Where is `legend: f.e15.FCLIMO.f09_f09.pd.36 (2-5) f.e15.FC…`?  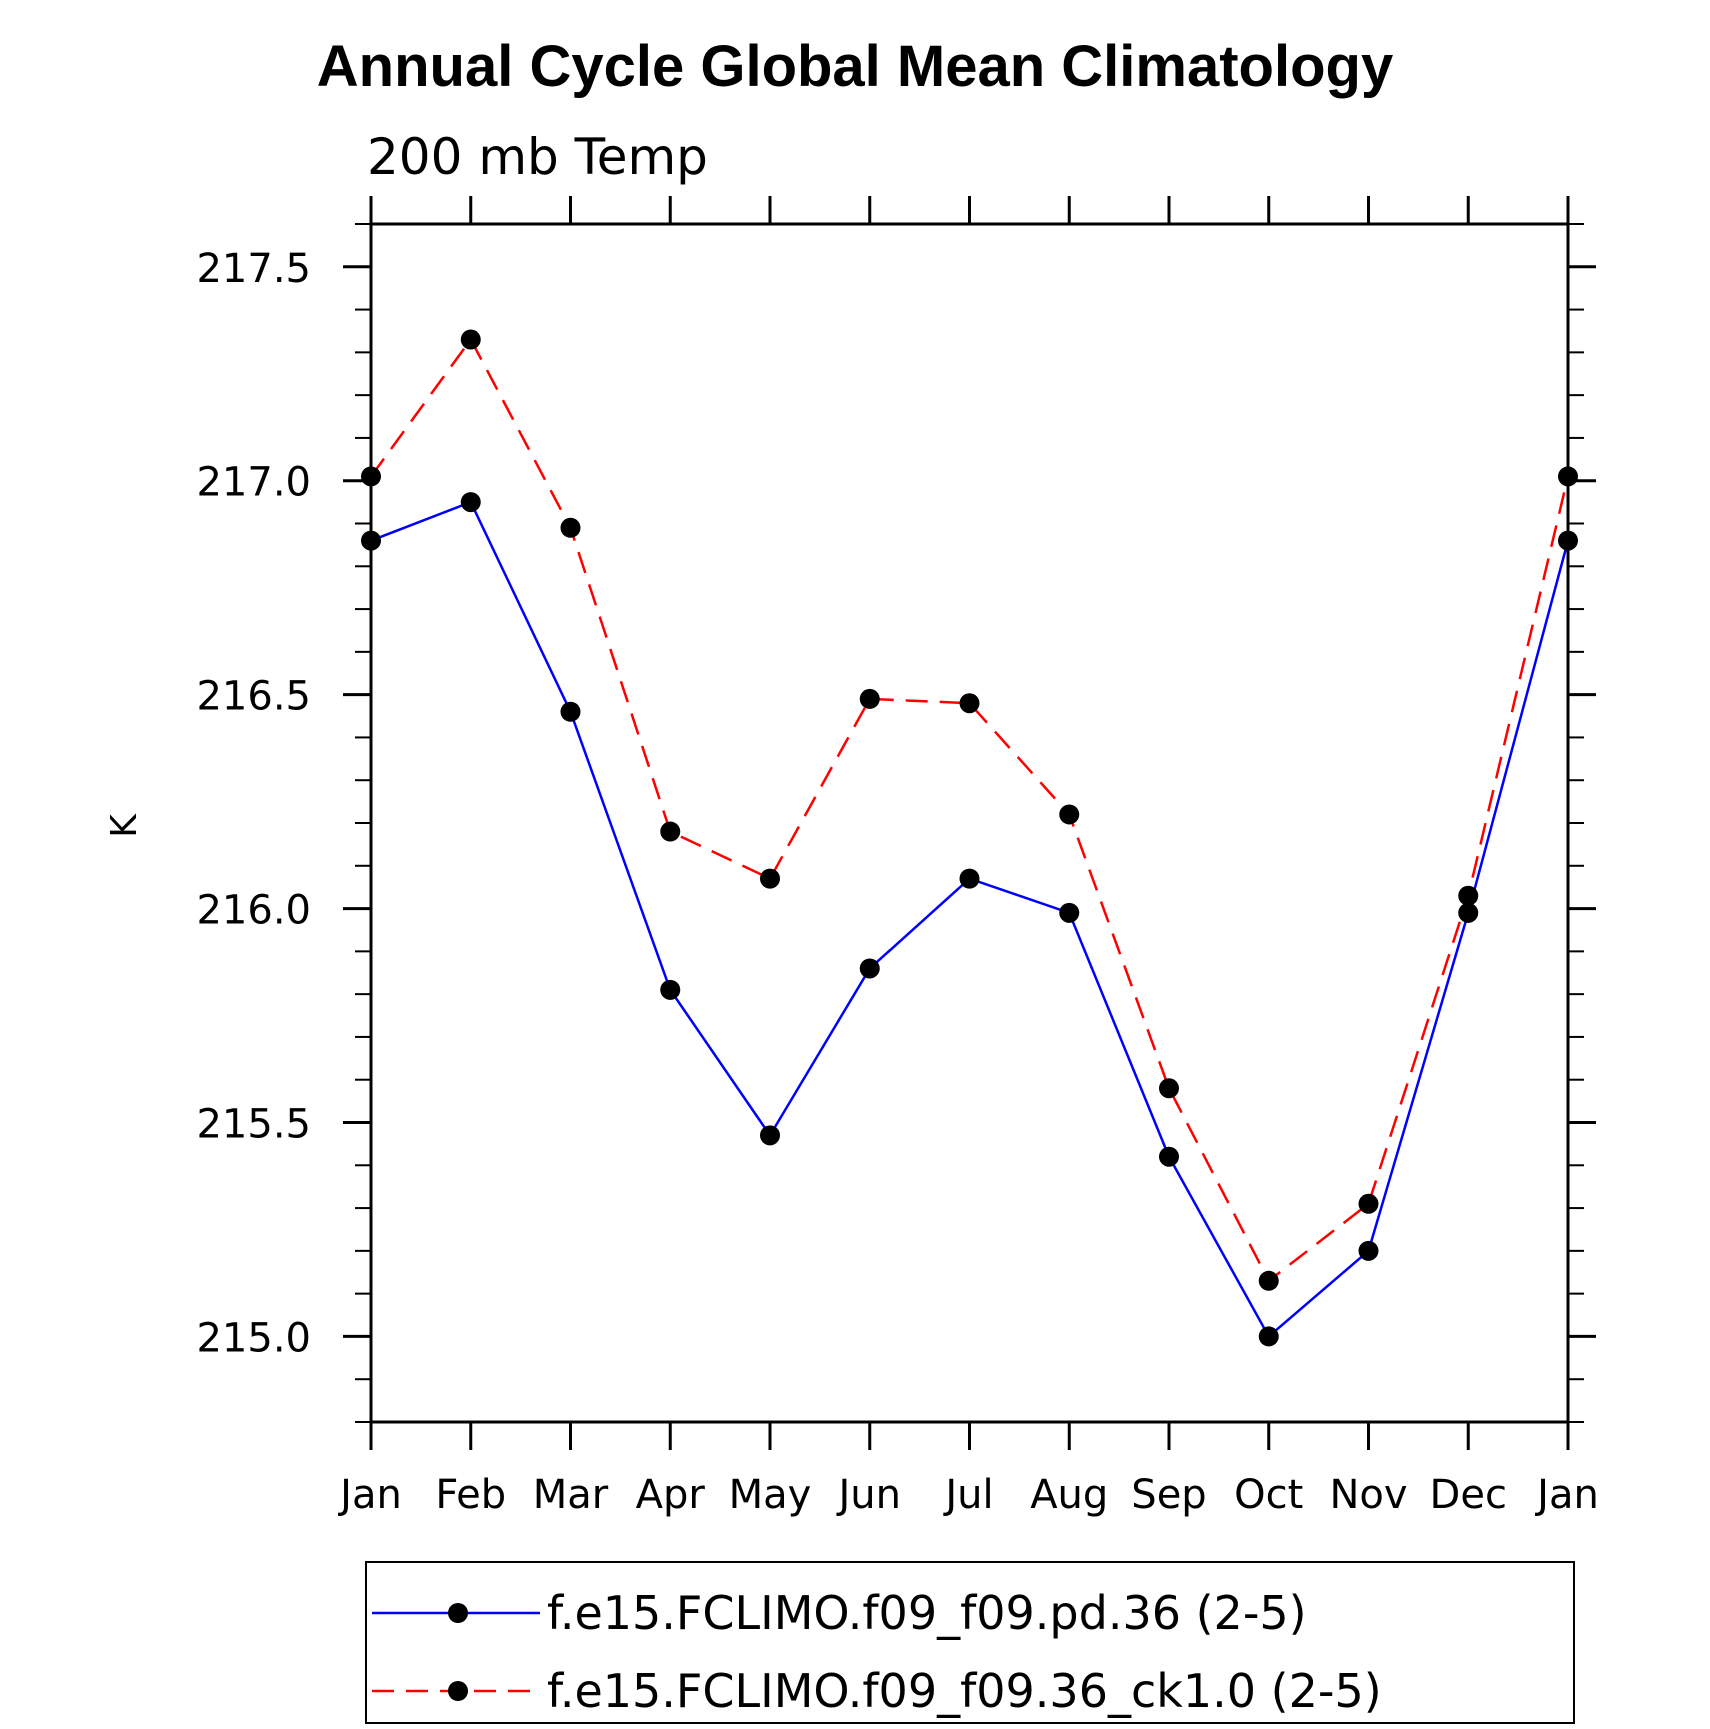 legend: f.e15.FCLIMO.f09_f09.pd.36 (2-5) f.e15.FC… is located at coordinates (877, 1652).